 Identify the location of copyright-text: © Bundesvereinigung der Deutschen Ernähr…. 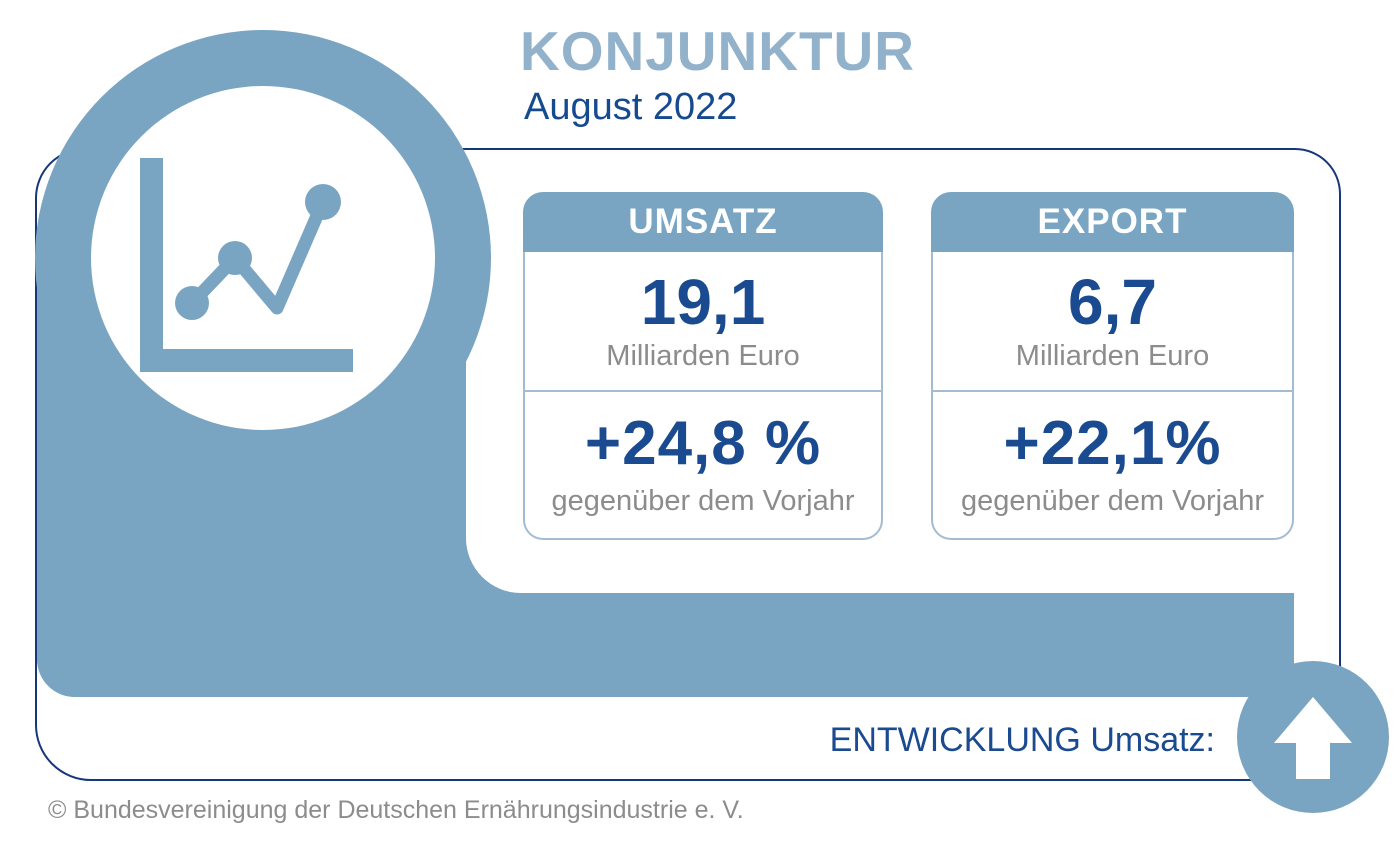
(396, 810).